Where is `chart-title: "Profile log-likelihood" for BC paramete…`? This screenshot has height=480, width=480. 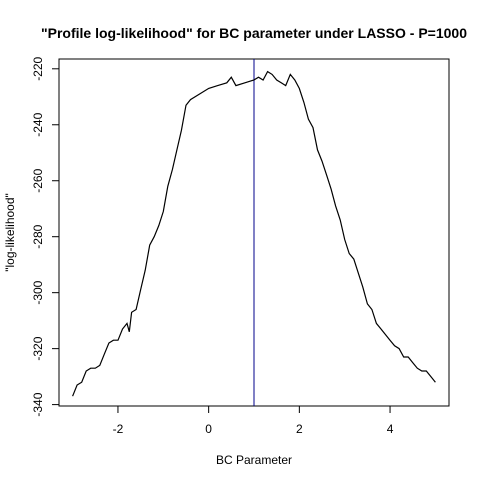
chart-title: "Profile log-likelihood" for BC paramete… is located at coordinates (254, 33).